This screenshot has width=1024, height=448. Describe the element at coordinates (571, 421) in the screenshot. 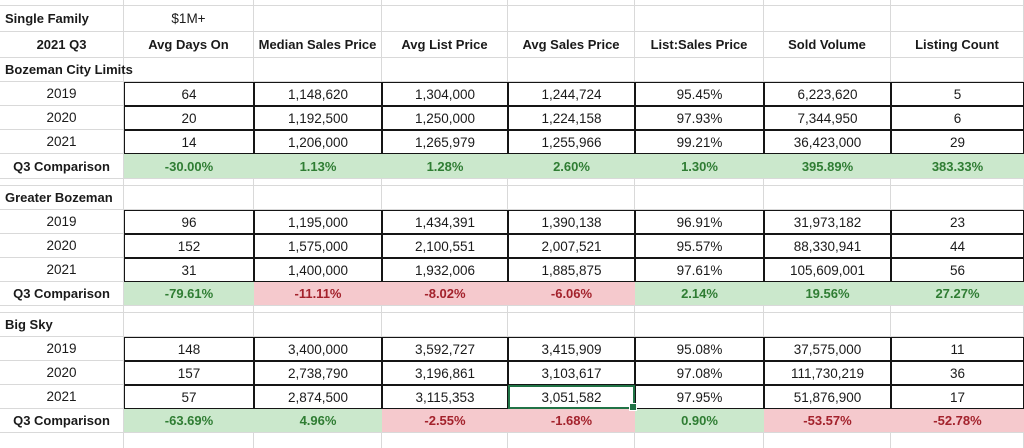

I see `comparison-cell: -1.68%` at that location.